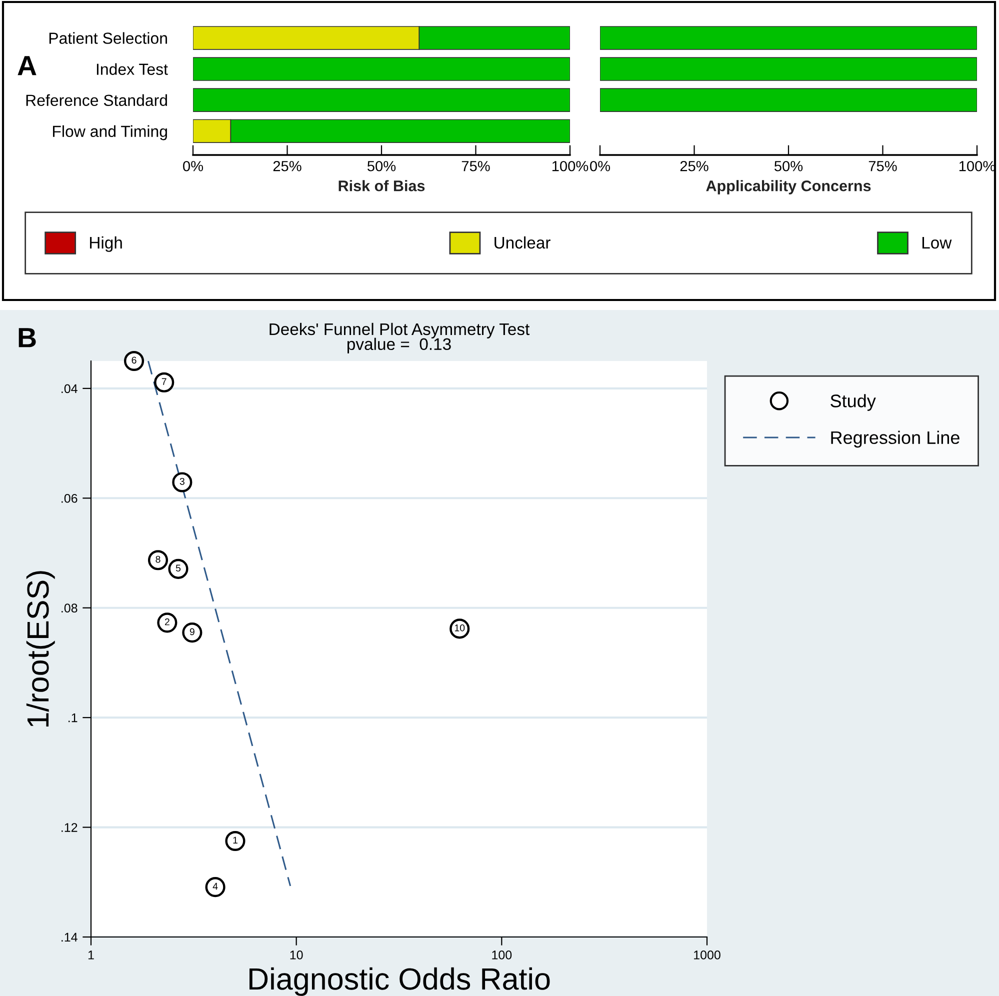  I want to click on y-tick-label: .08, so click(70, 608).